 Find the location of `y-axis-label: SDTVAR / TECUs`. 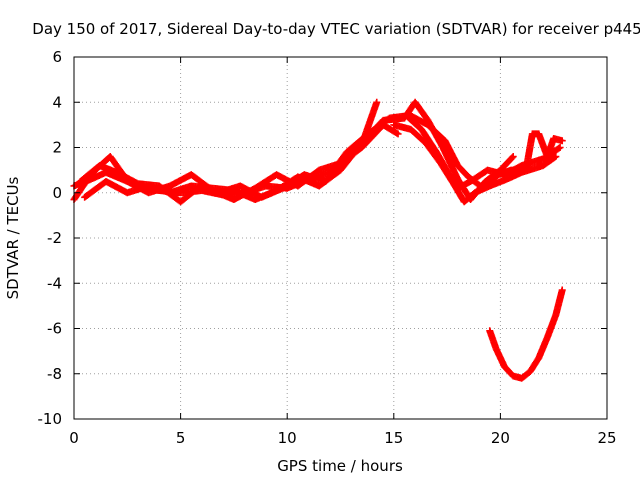

y-axis-label: SDTVAR / TECUs is located at coordinates (13, 237).